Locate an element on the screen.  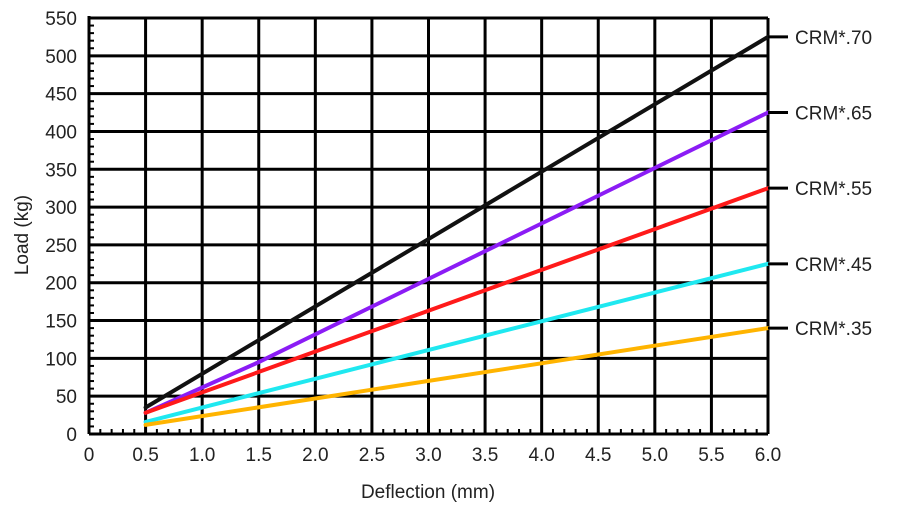
x-tick-label: 0.5 is located at coordinates (145, 455).